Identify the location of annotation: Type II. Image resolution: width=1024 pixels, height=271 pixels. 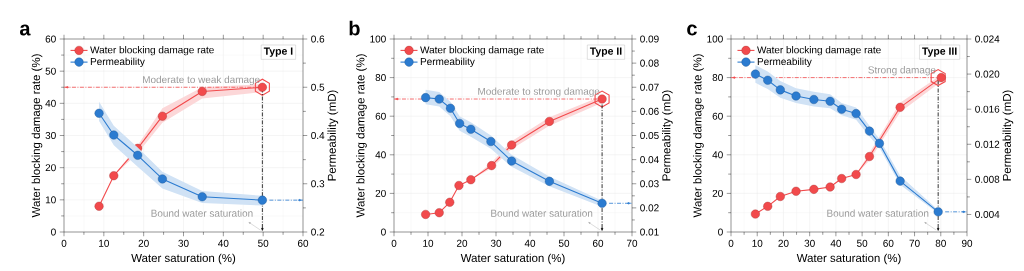
(605, 52).